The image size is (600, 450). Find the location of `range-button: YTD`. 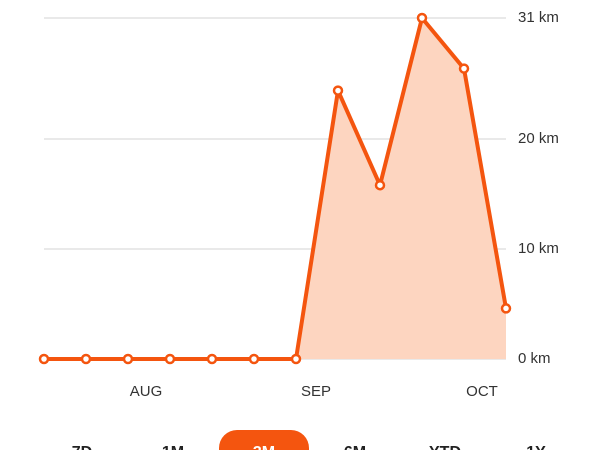

range-button: YTD is located at coordinates (445, 447).